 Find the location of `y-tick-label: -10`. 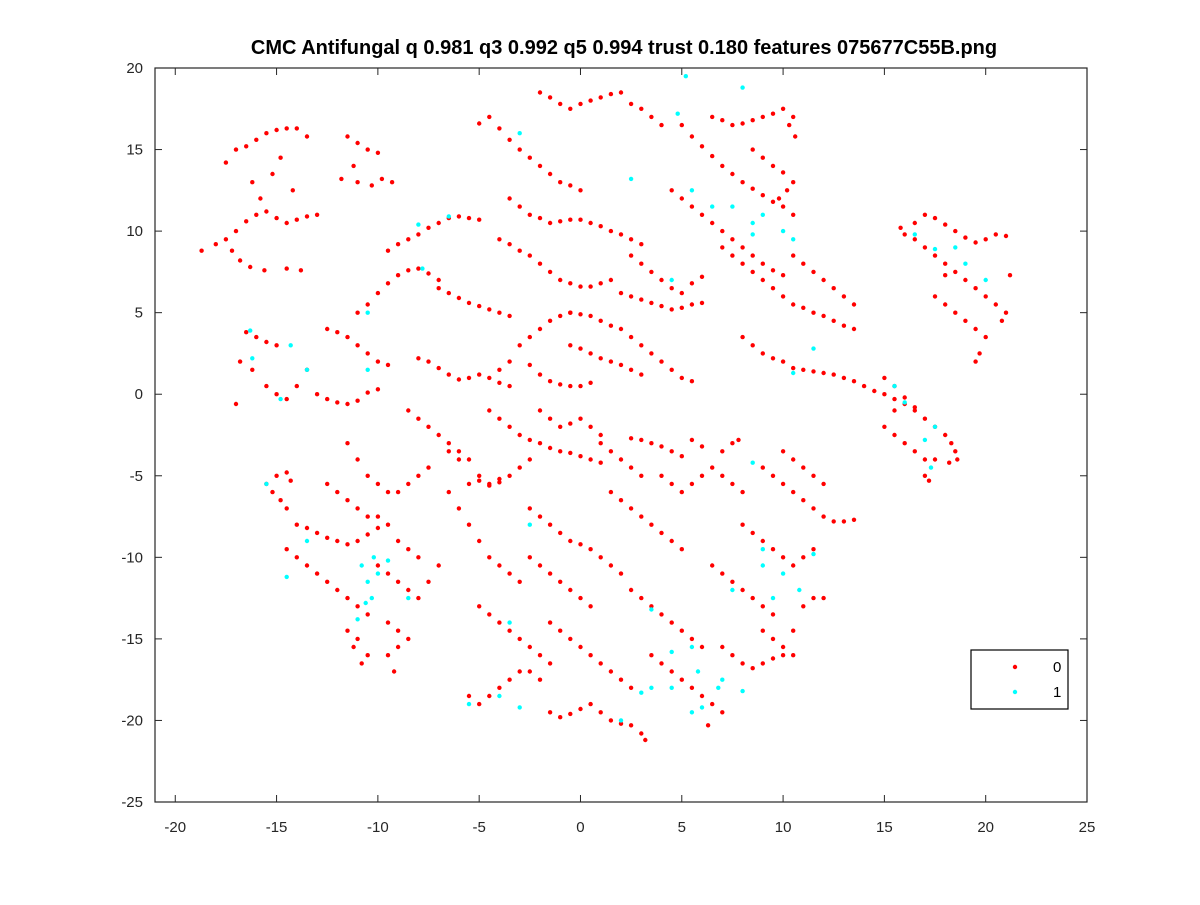

y-tick-label: -10 is located at coordinates (132, 557).